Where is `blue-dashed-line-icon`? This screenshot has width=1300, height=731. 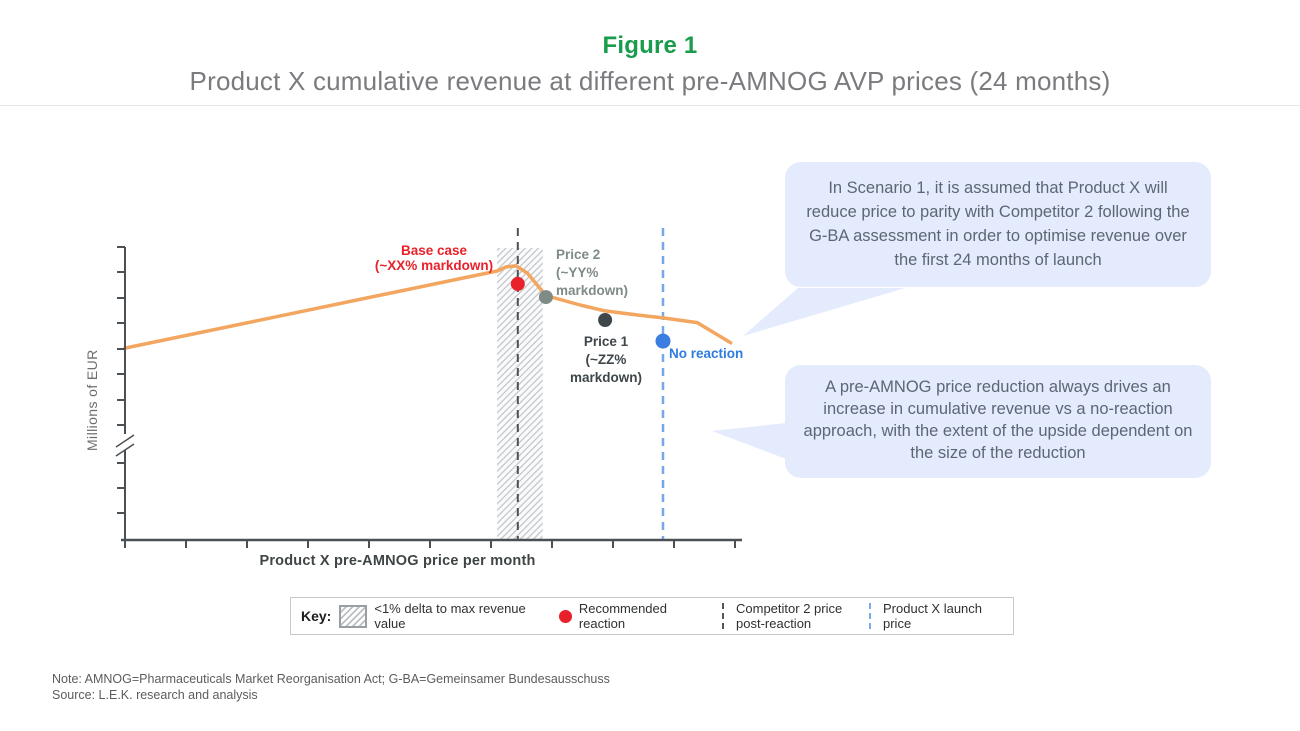 blue-dashed-line-icon is located at coordinates (870, 616).